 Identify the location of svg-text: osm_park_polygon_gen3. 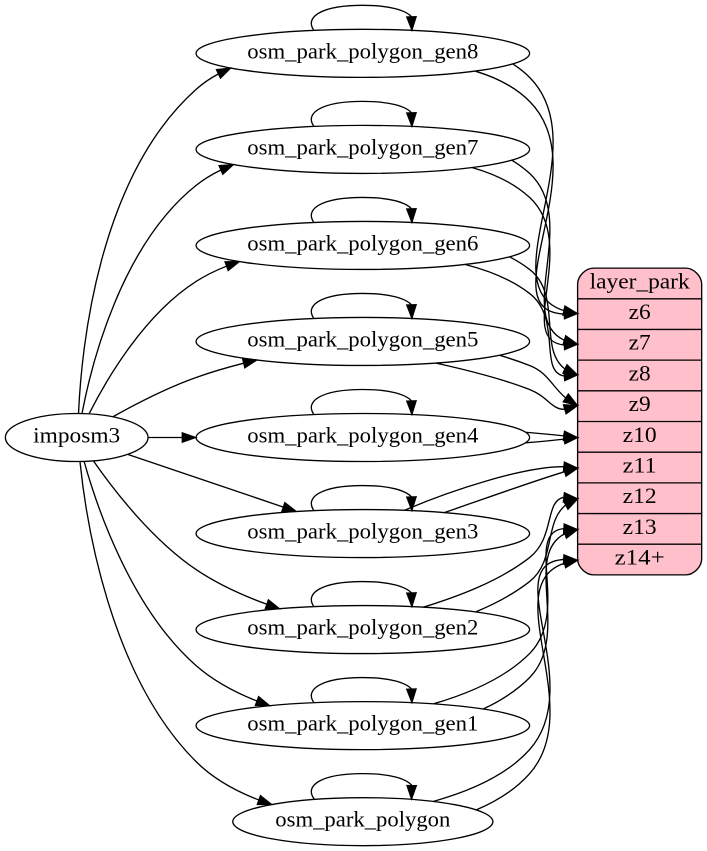
(362, 530).